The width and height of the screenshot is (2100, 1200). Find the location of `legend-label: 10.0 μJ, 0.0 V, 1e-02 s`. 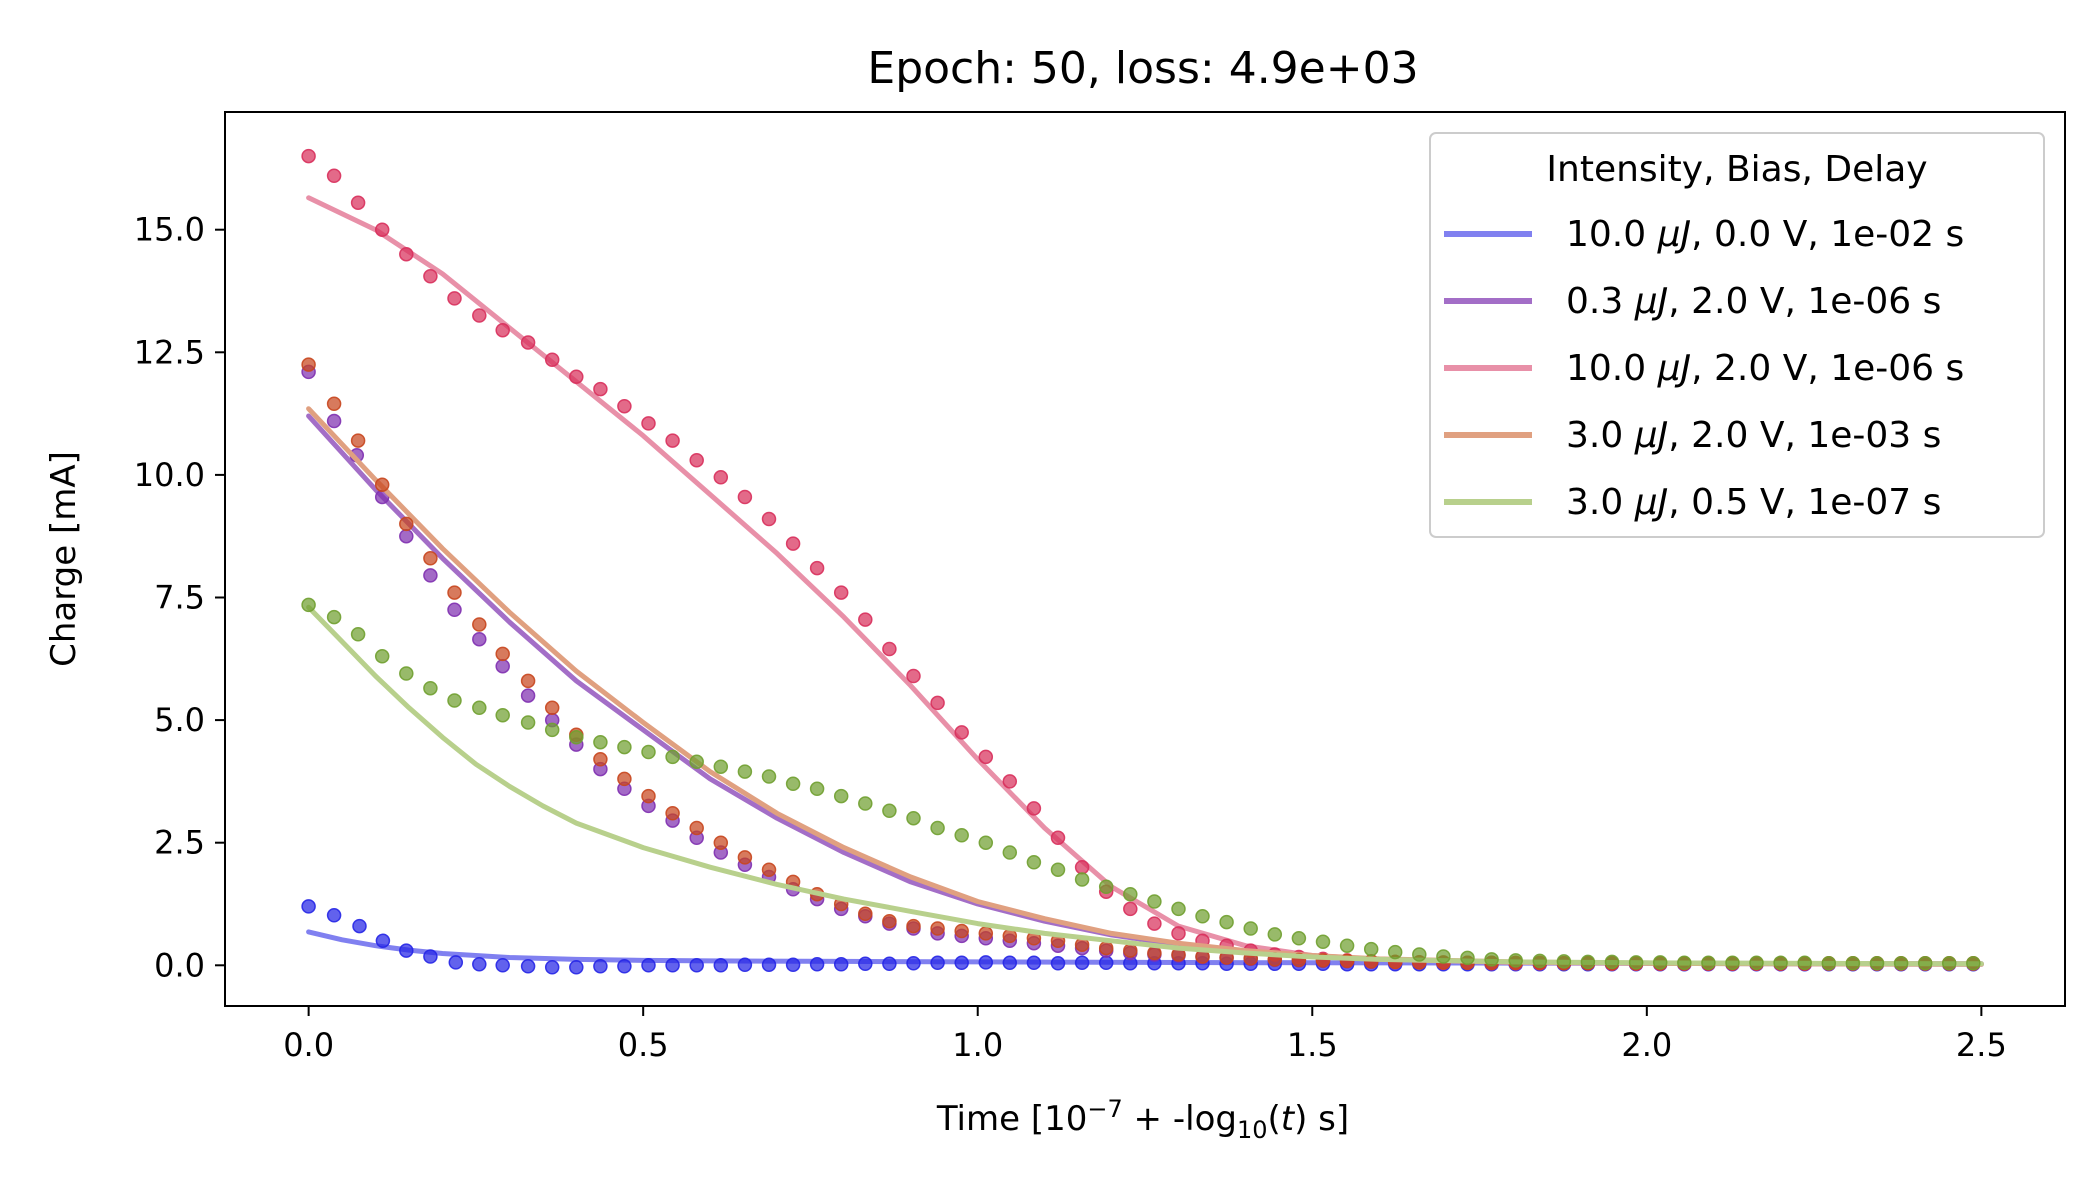

legend-label: 10.0 μJ, 0.0 V, 1e-02 s is located at coordinates (1765, 234).